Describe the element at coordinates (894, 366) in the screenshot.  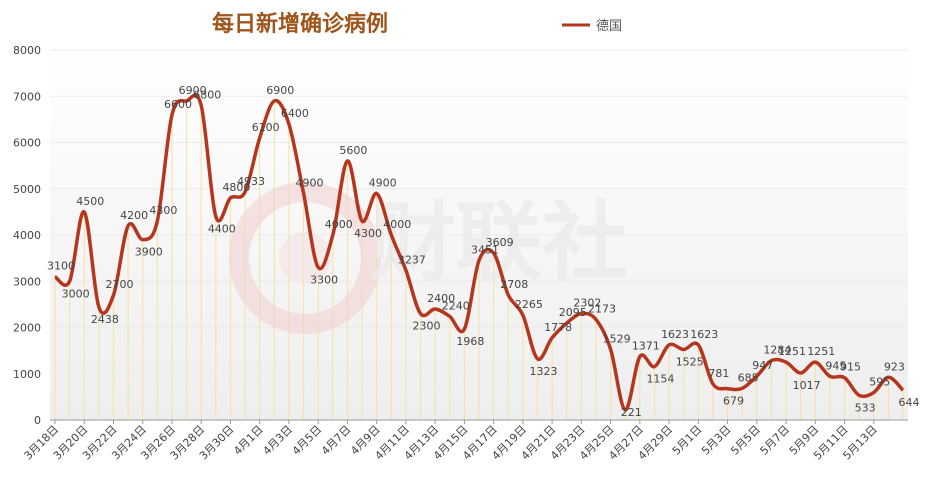
I see `data-label: 923` at that location.